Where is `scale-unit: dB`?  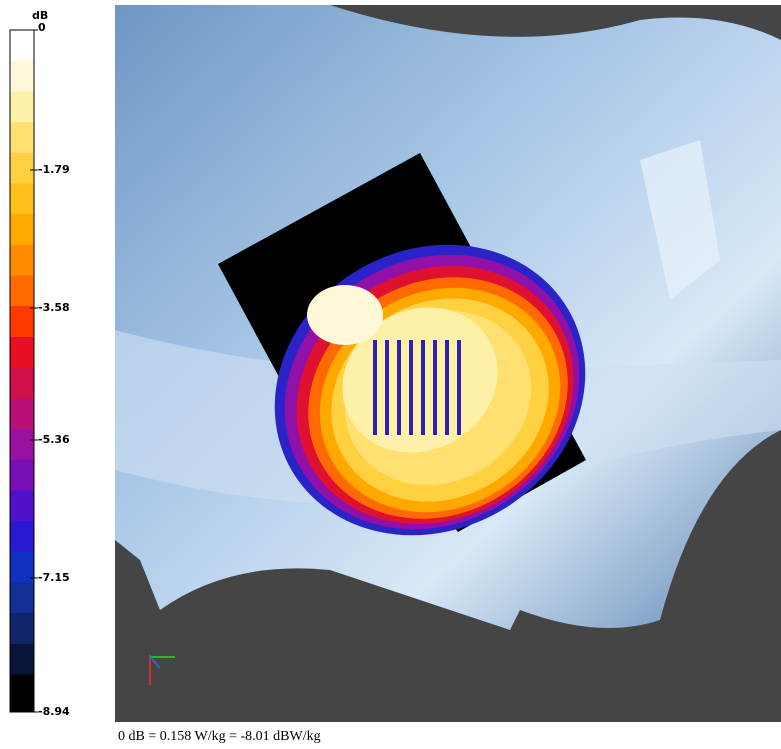
scale-unit: dB is located at coordinates (40, 15).